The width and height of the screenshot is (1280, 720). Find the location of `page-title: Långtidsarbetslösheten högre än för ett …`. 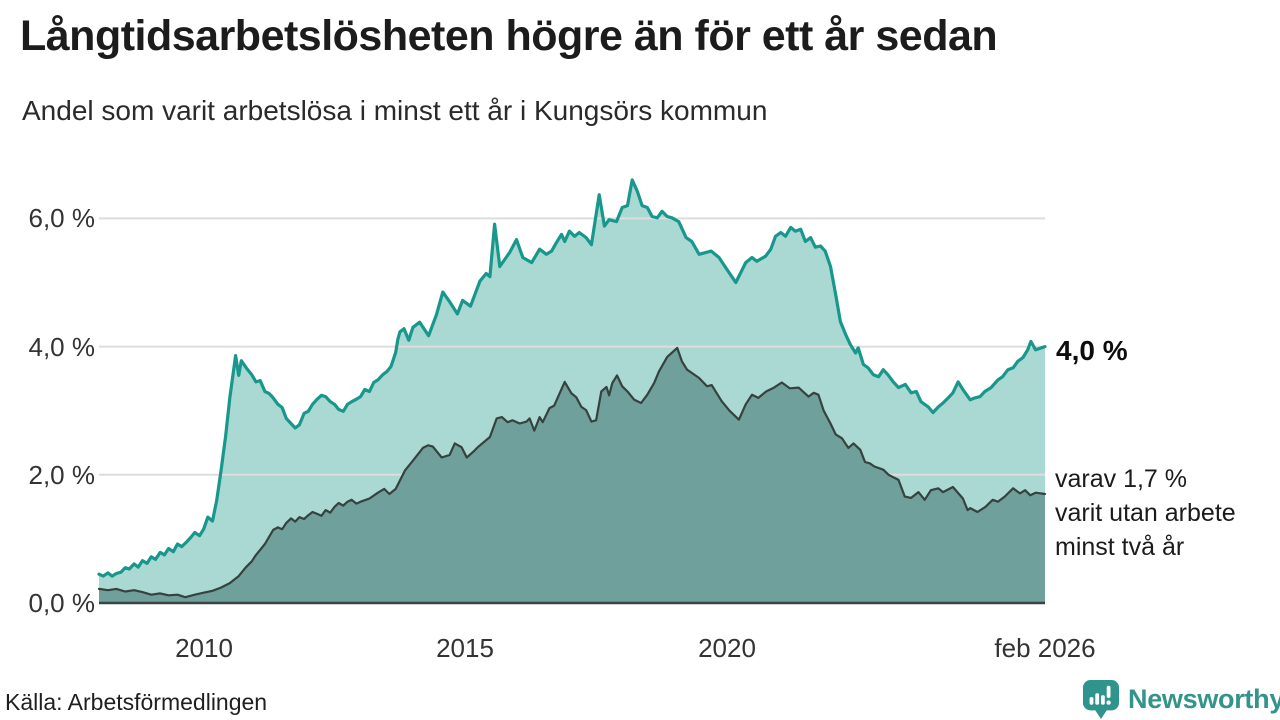

page-title: Långtidsarbetslösheten högre än för ett … is located at coordinates (509, 36).